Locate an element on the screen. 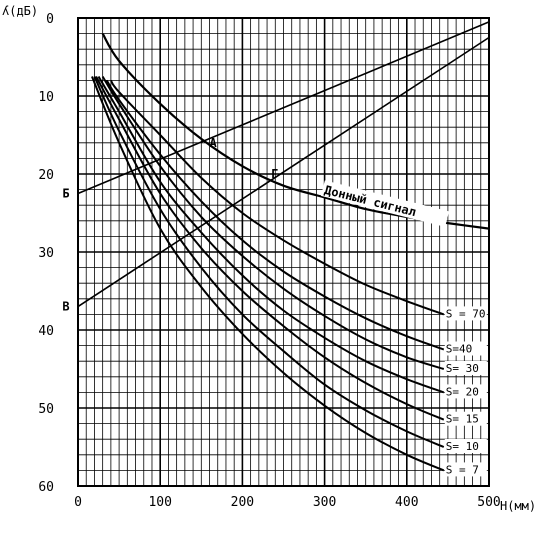  y-axis-title: ʎ(дБ) is located at coordinates (20, 11).